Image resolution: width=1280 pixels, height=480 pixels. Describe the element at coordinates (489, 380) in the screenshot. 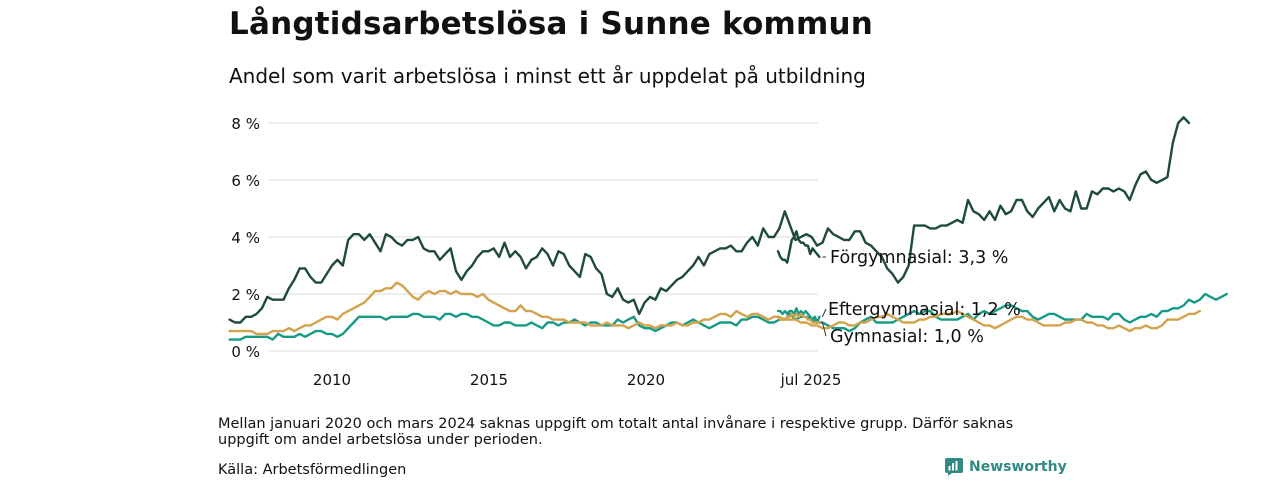

I see `x-tick-label: 2015` at that location.